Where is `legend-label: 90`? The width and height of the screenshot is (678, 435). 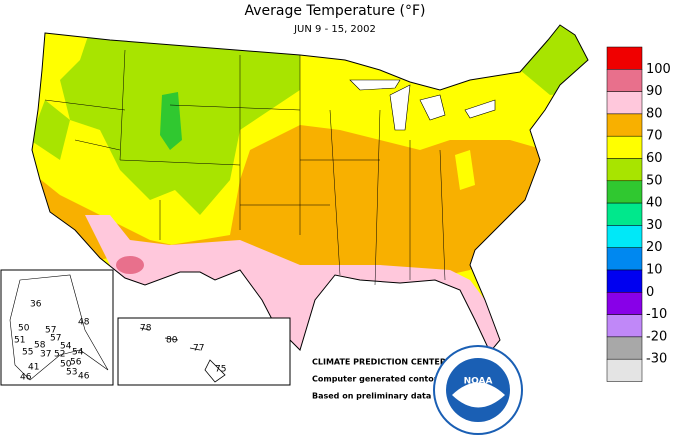 legend-label: 90 is located at coordinates (654, 91).